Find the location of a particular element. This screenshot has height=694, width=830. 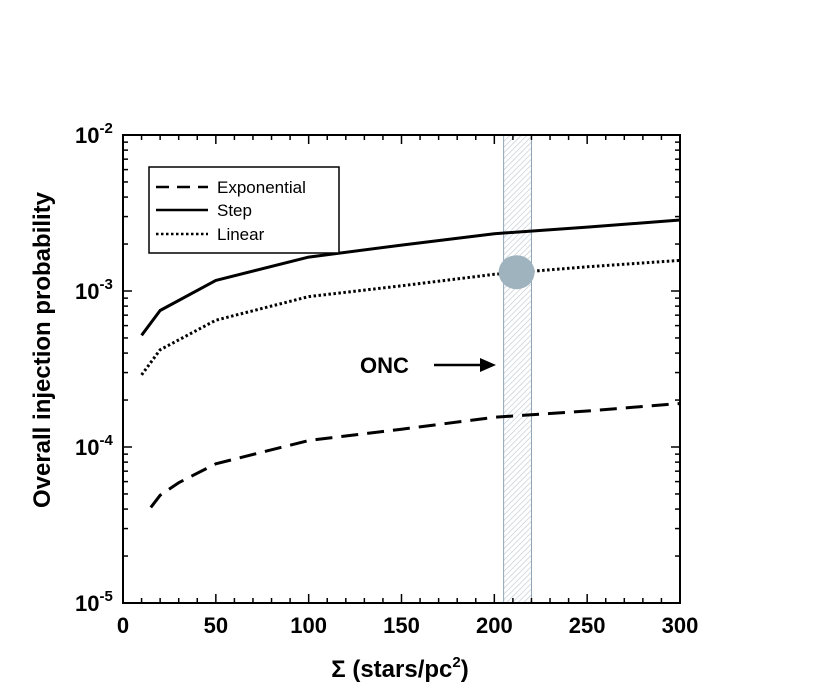

onc-marker is located at coordinates (516, 272).